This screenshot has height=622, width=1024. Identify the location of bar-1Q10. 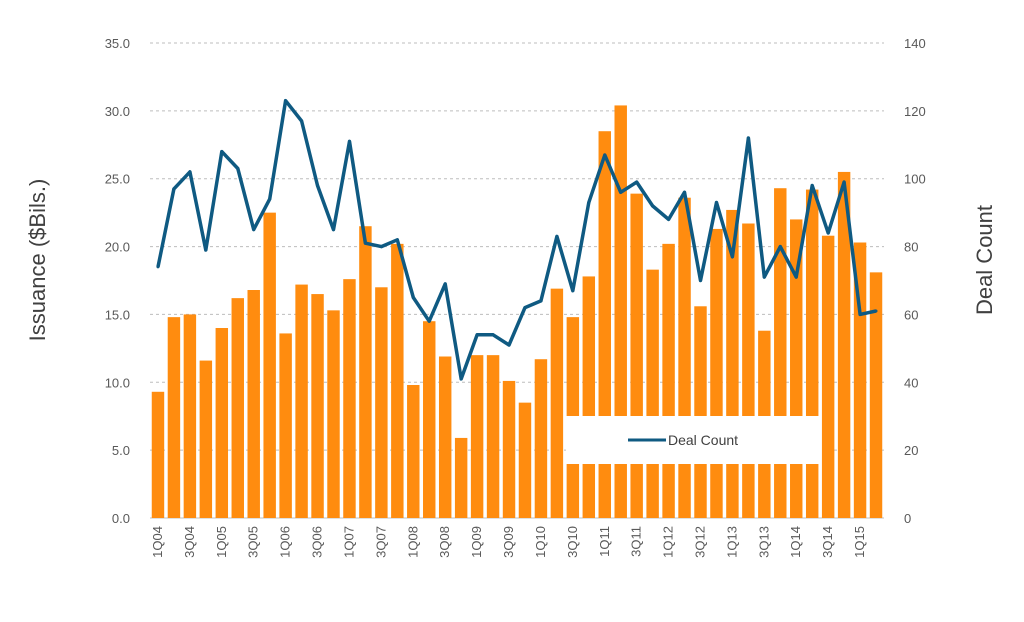
(541, 438).